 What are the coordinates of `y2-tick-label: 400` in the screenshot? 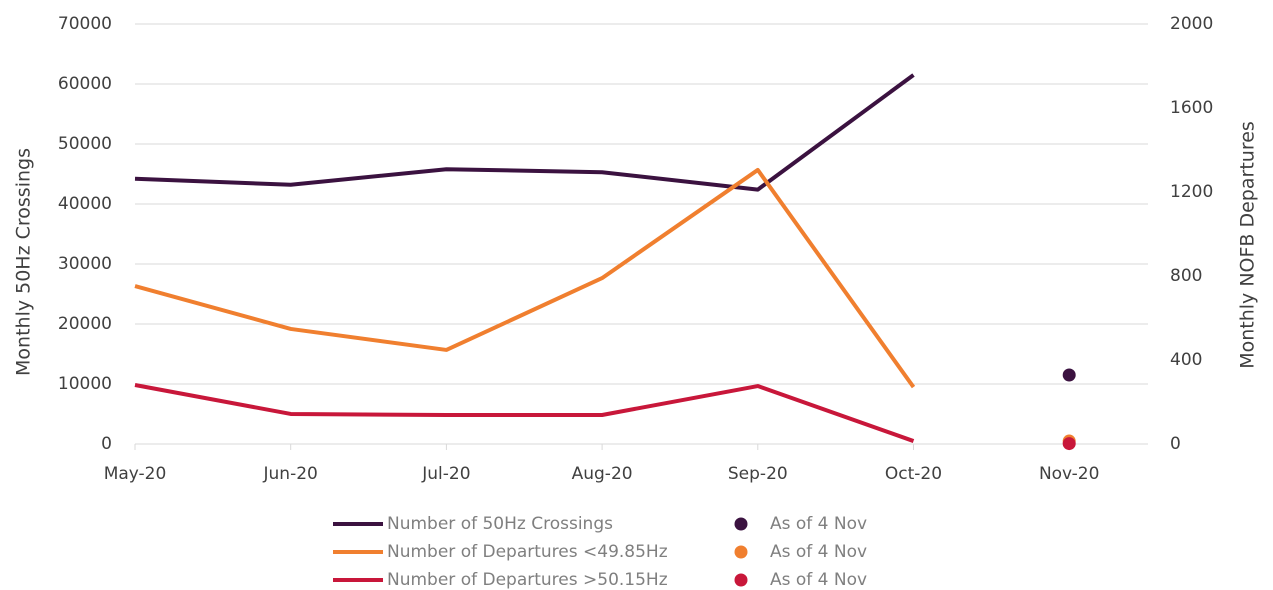 It's located at (1186, 360).